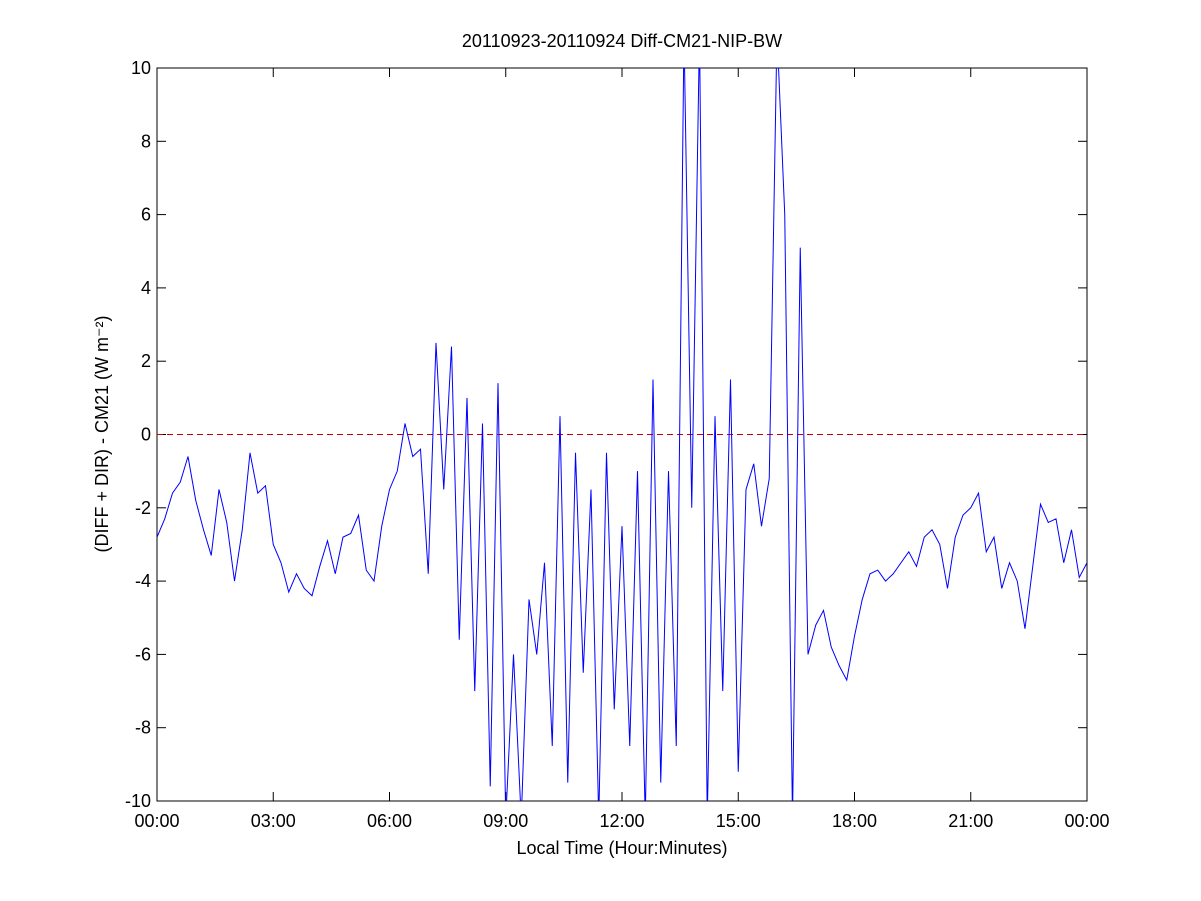  What do you see at coordinates (143, 728) in the screenshot?
I see `y-tick-label: -8` at bounding box center [143, 728].